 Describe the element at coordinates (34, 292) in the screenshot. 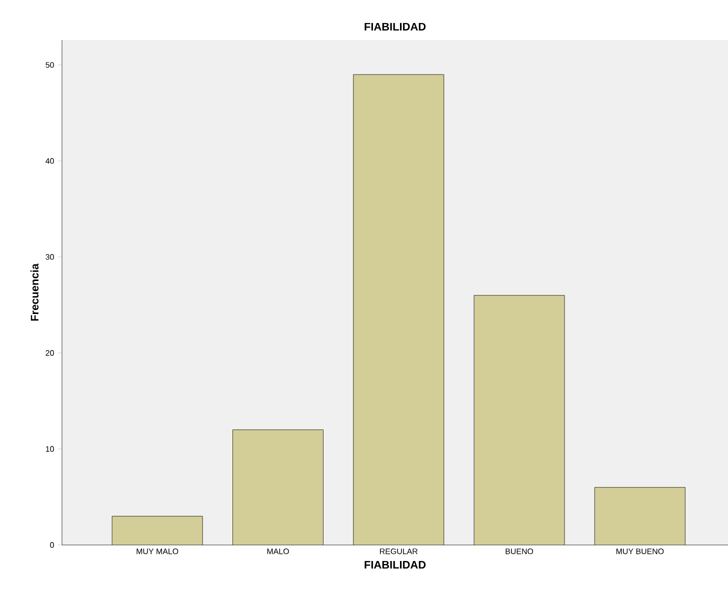

I see `y-axis-title: Frecuencia` at that location.